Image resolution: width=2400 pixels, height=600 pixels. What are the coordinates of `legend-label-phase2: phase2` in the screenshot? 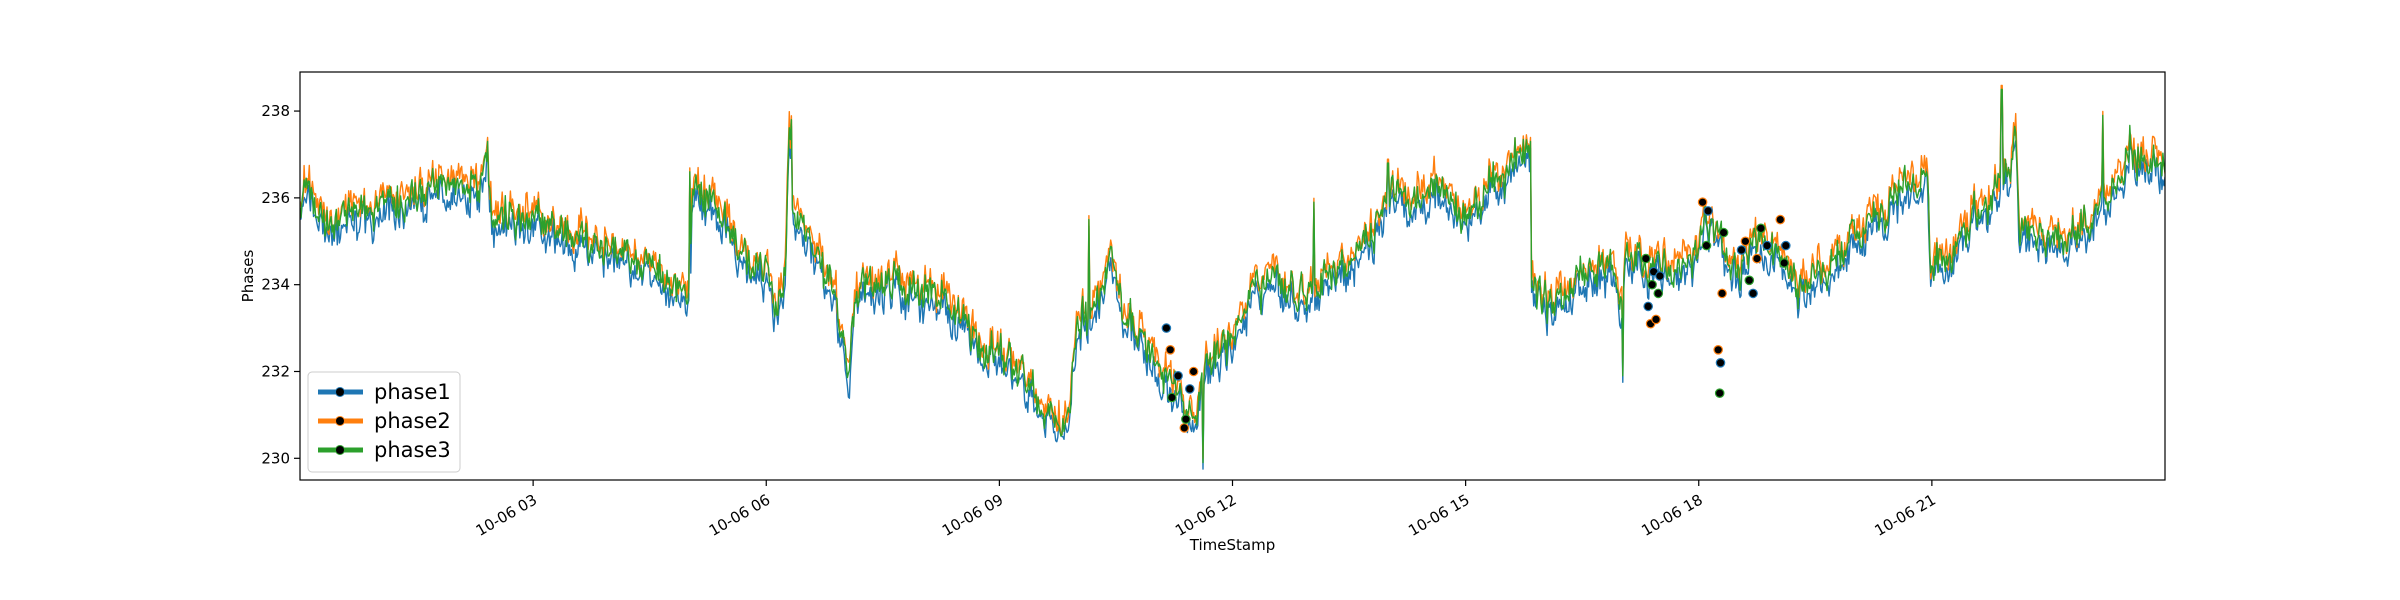 It's located at (412, 421).